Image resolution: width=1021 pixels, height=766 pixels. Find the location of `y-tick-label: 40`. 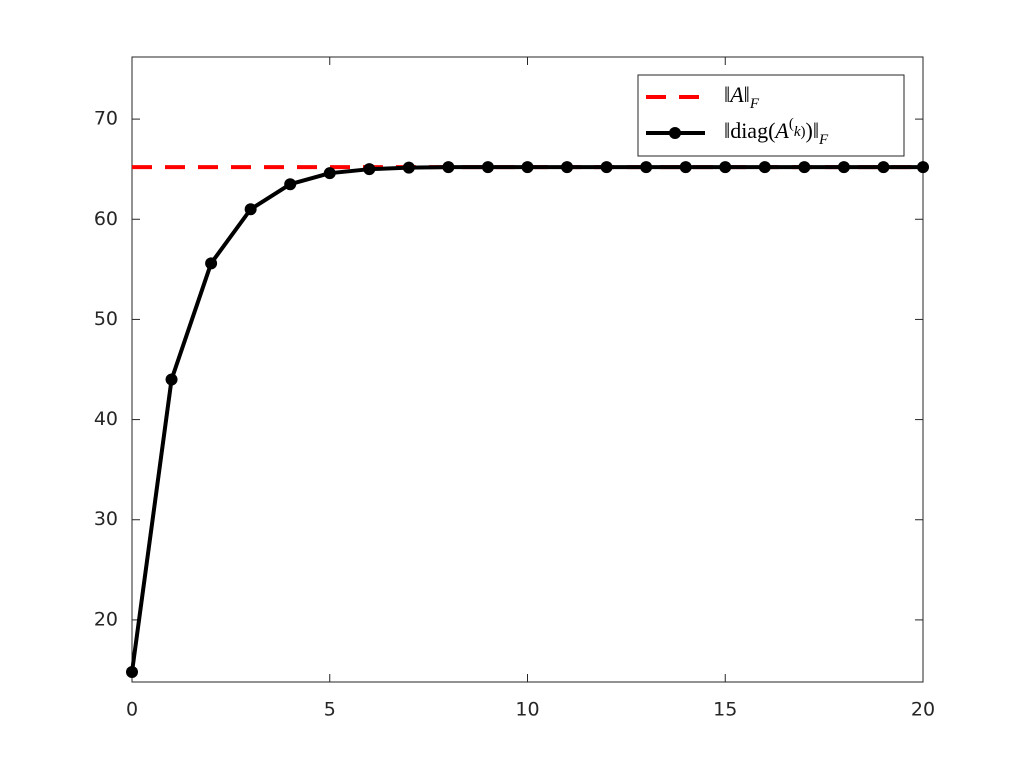

y-tick-label: 40 is located at coordinates (106, 419).